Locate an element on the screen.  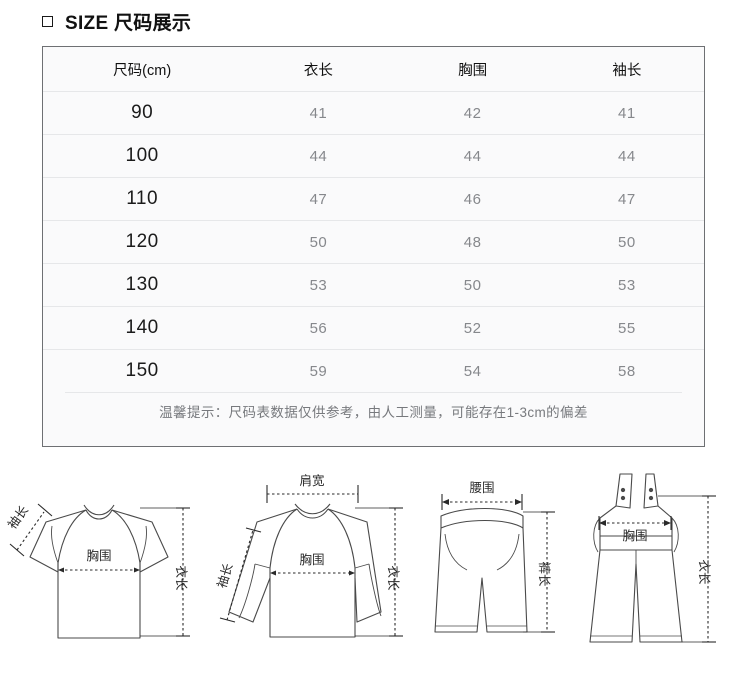
table-row: 120 50 48 50 is located at coordinates (373, 242).